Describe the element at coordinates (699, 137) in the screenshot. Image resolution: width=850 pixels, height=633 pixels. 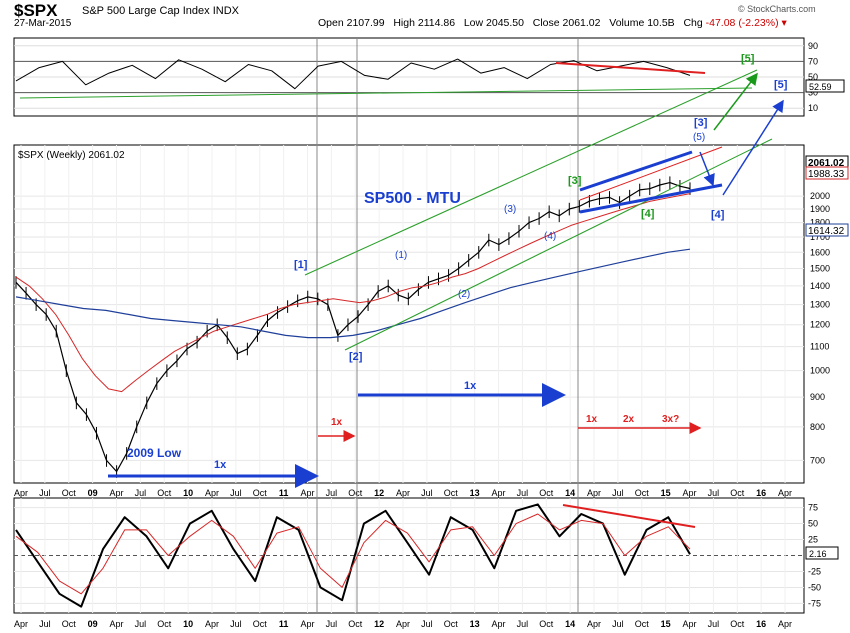
I see `wave-label-5-paren: (5)` at that location.